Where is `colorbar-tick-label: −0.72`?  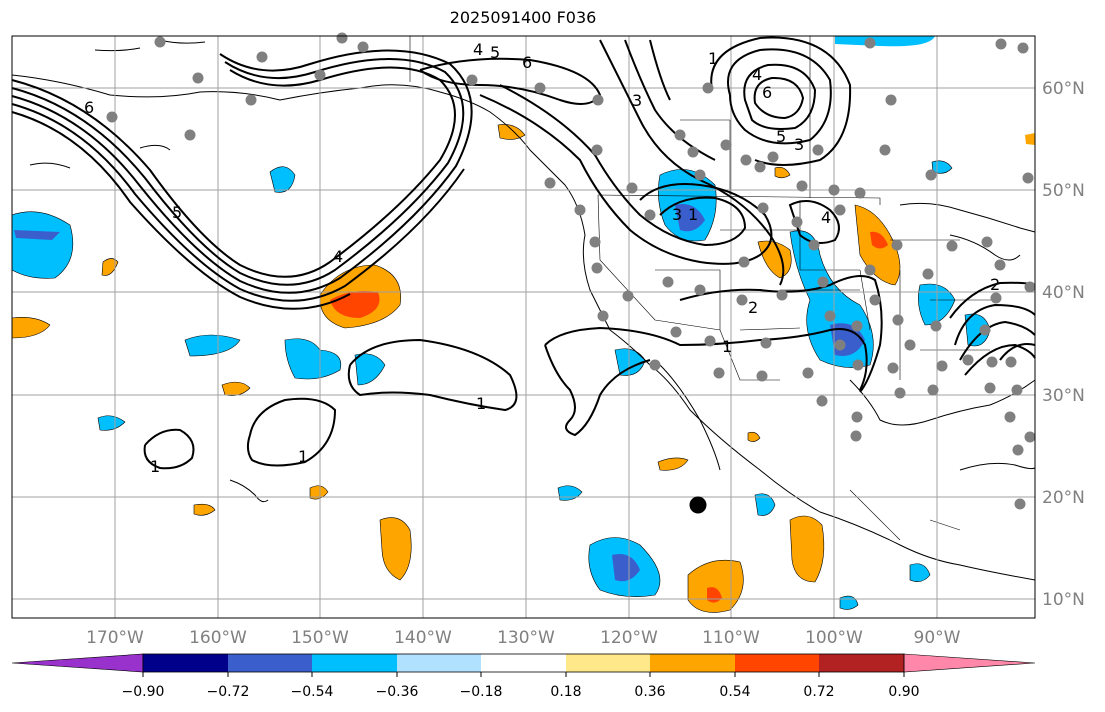 colorbar-tick-label: −0.72 is located at coordinates (228, 692).